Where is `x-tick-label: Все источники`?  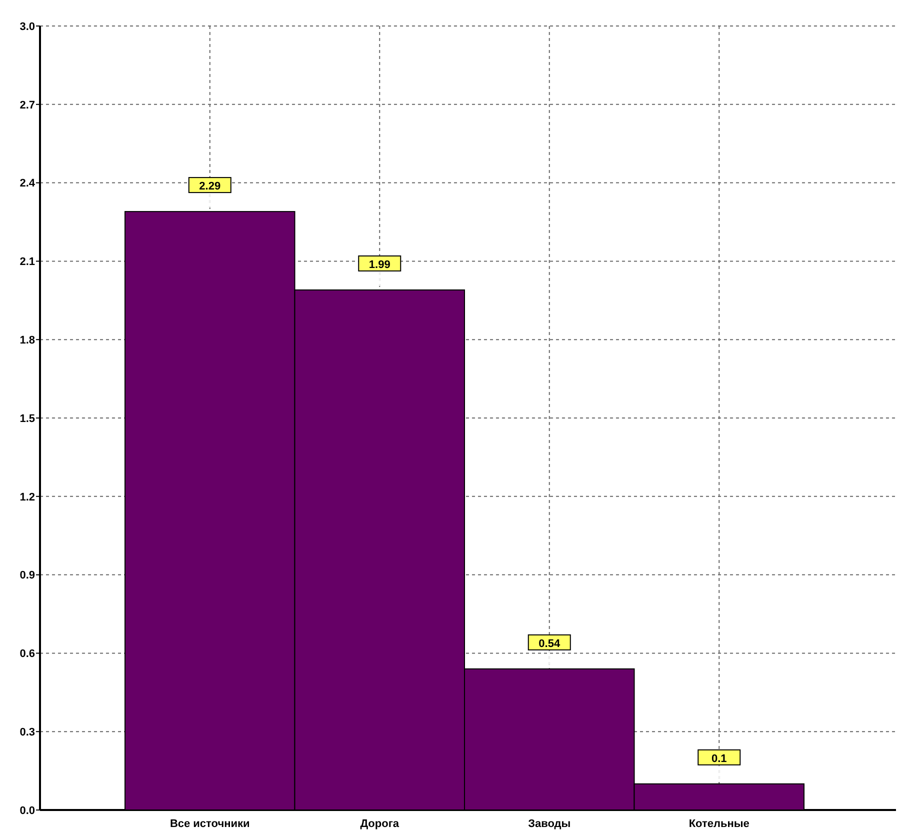 x-tick-label: Все источники is located at coordinates (210, 824).